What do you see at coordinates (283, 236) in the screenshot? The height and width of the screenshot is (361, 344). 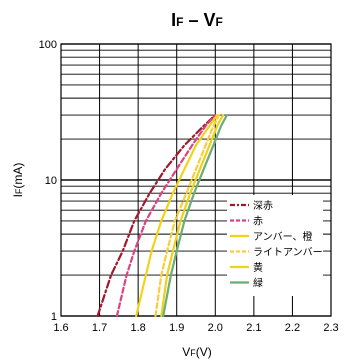 I see `legend-label: アンバー、橙` at bounding box center [283, 236].